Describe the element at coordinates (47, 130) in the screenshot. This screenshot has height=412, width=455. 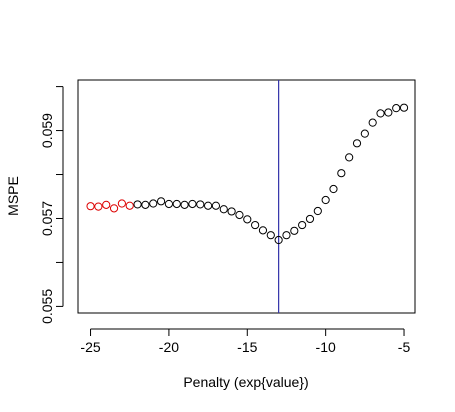
I see `y-tick-label: 0.059` at that location.